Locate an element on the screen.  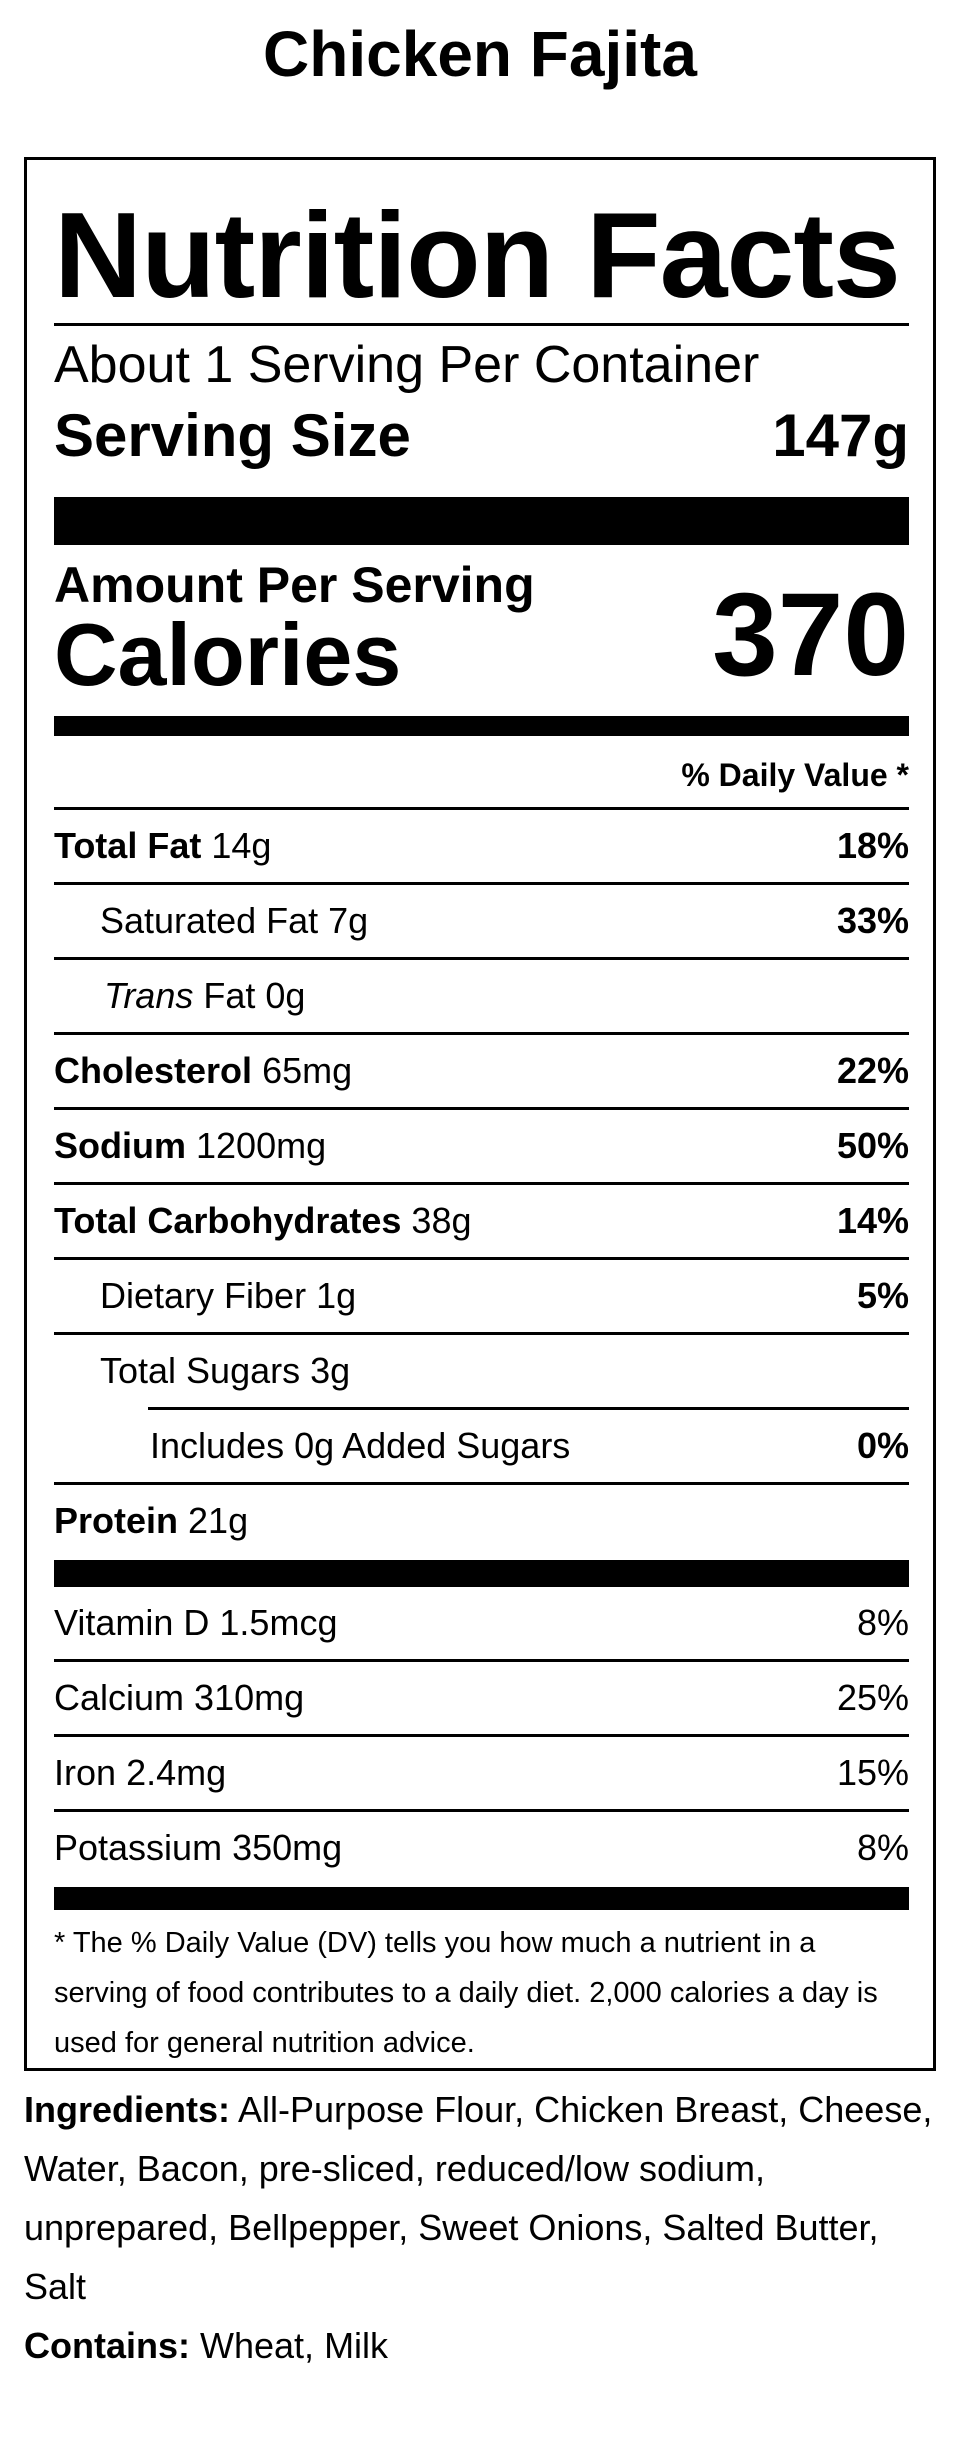
nutrient-dv: 5% is located at coordinates (882, 1295).